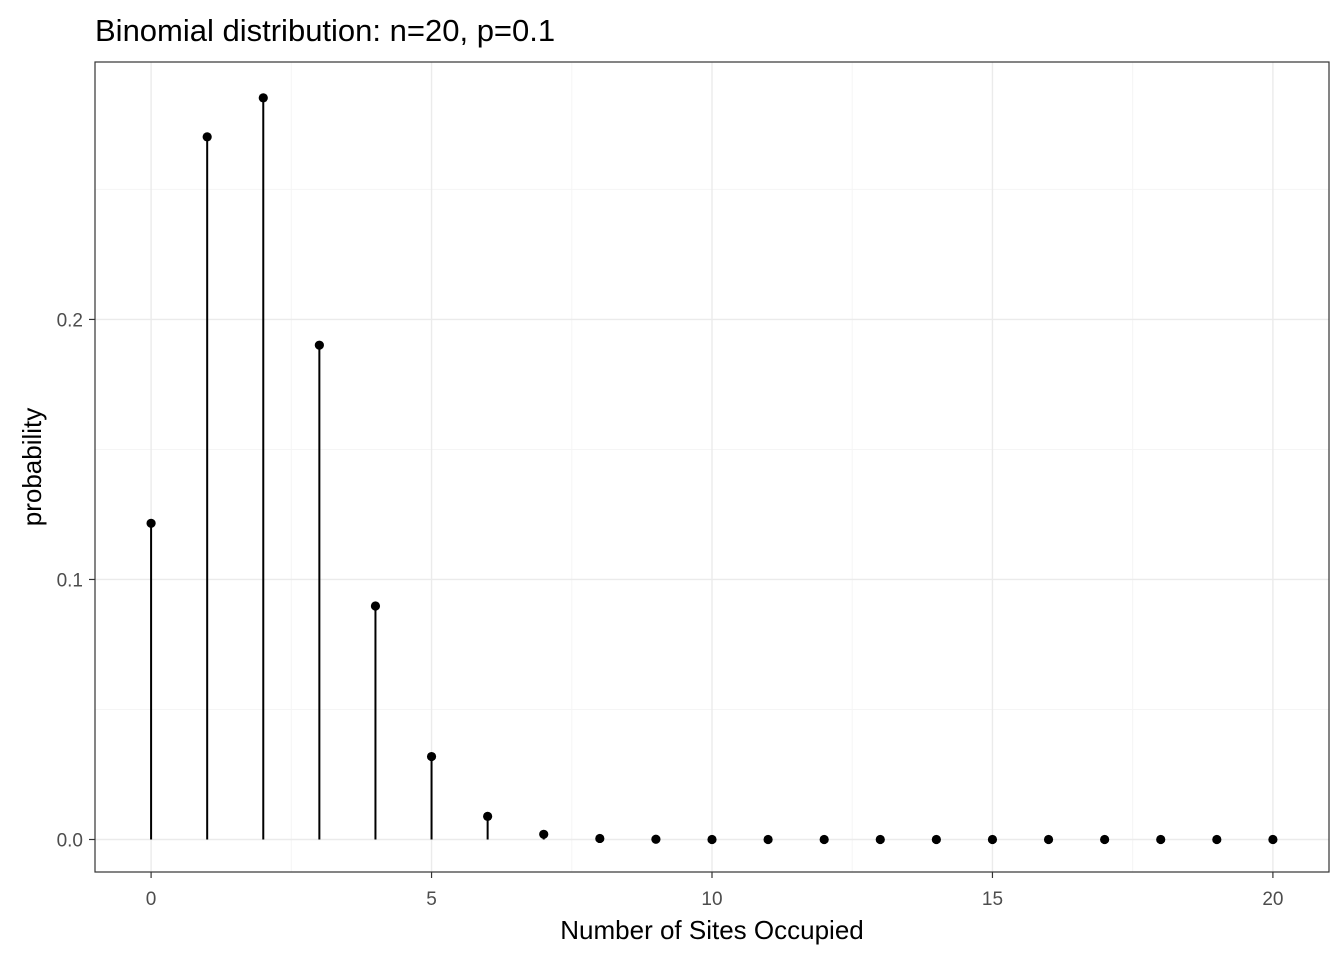  What do you see at coordinates (992, 899) in the screenshot?
I see `x-tick-label: 15` at bounding box center [992, 899].